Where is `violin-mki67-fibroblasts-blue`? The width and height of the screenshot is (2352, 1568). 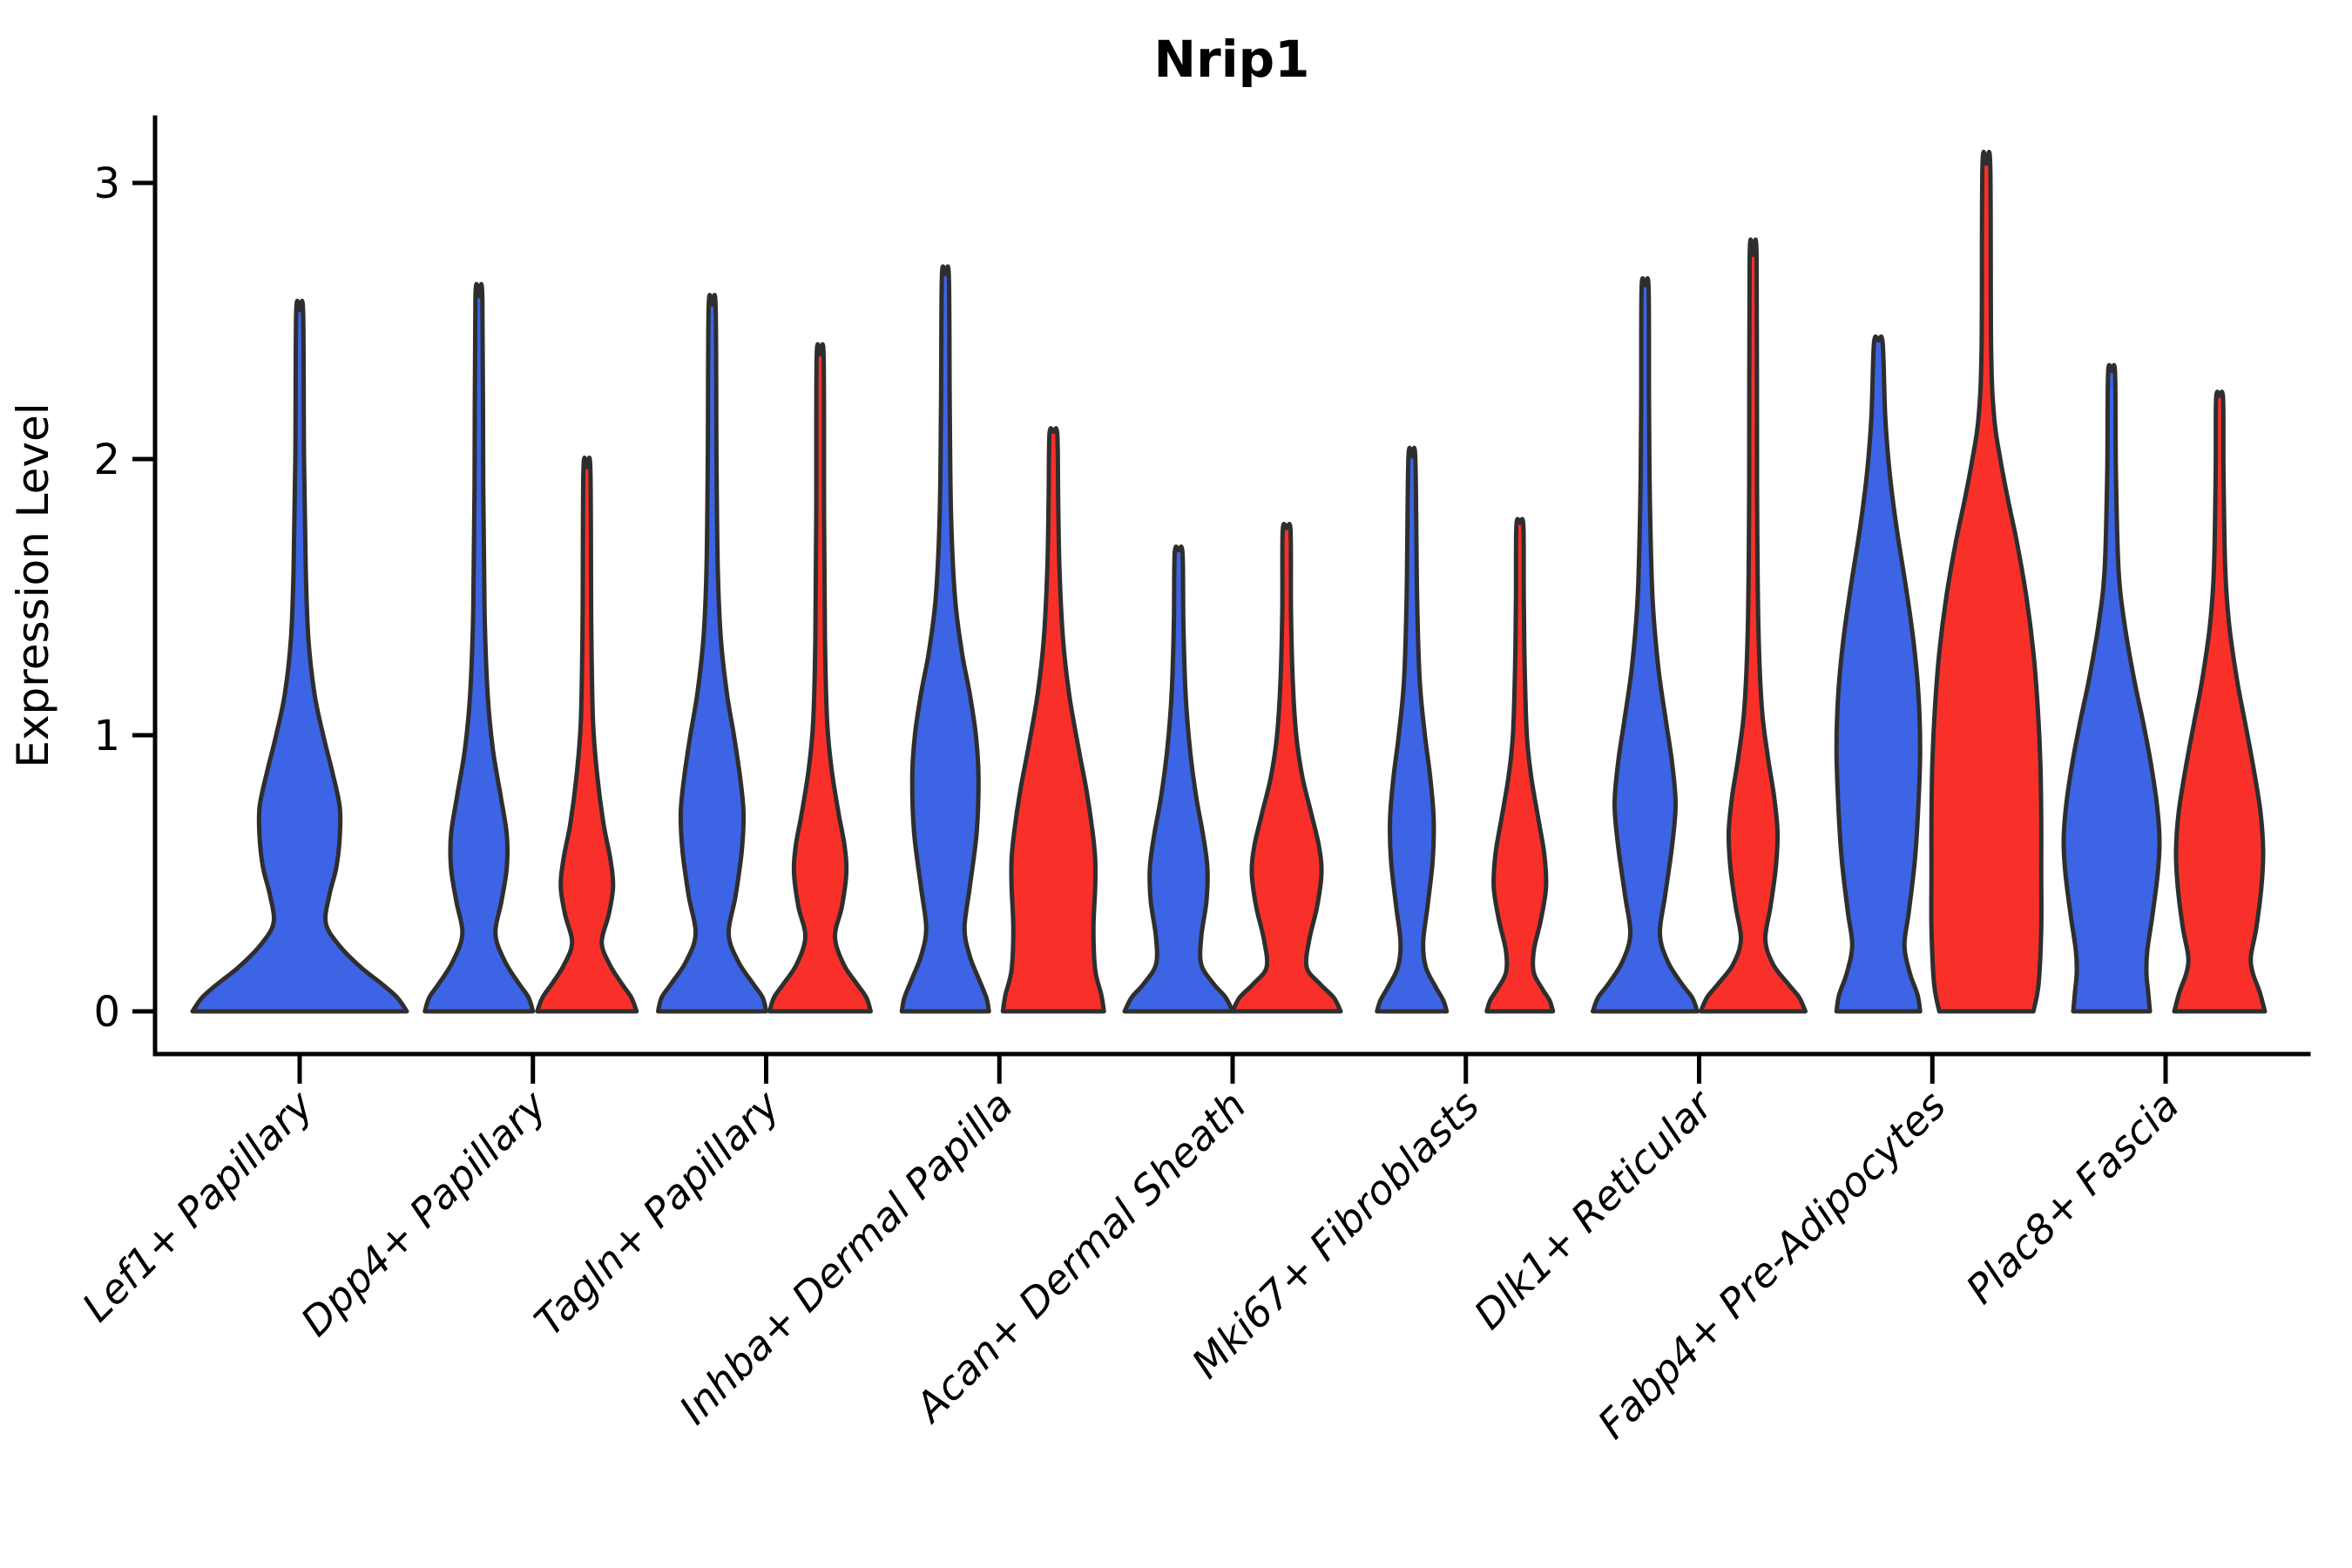
violin-mki67-fibroblasts-blue is located at coordinates (1412, 729).